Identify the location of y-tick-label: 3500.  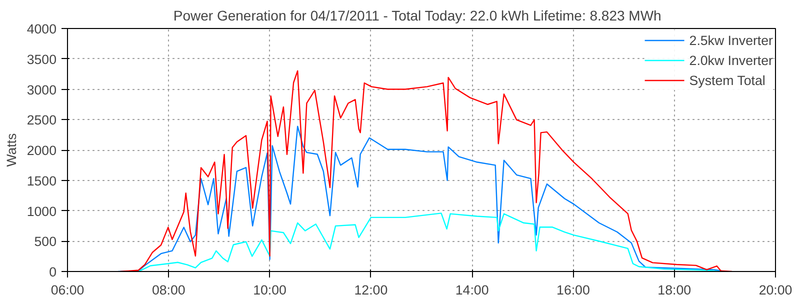
(41, 59).